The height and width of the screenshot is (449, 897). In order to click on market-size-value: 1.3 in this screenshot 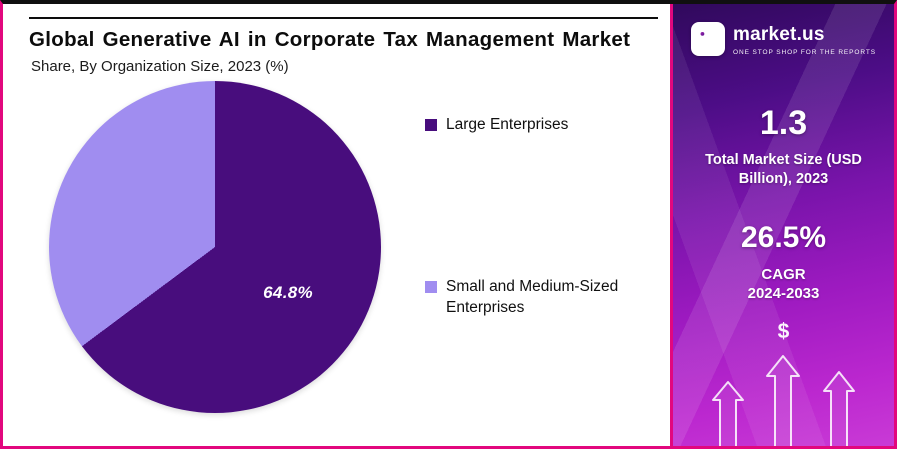, I will do `click(783, 123)`.